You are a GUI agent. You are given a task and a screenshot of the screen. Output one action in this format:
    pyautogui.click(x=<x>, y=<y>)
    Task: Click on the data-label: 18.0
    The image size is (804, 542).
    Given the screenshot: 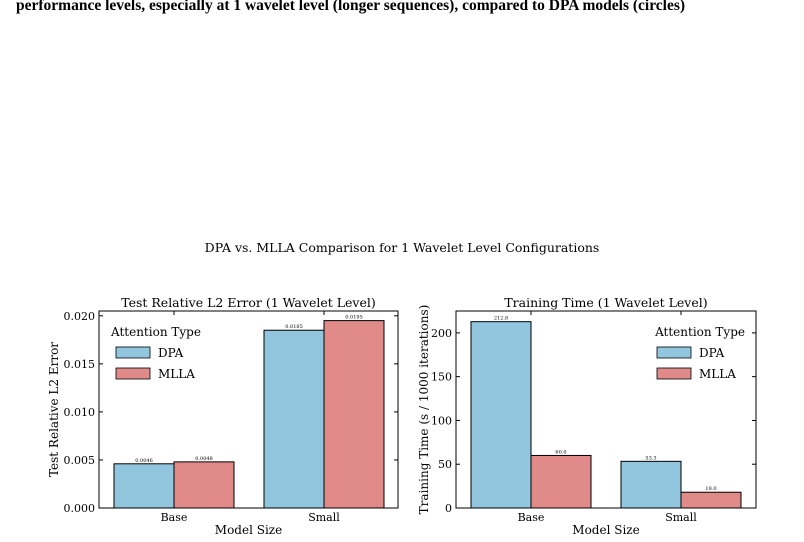 What is the action you would take?
    pyautogui.click(x=710, y=489)
    